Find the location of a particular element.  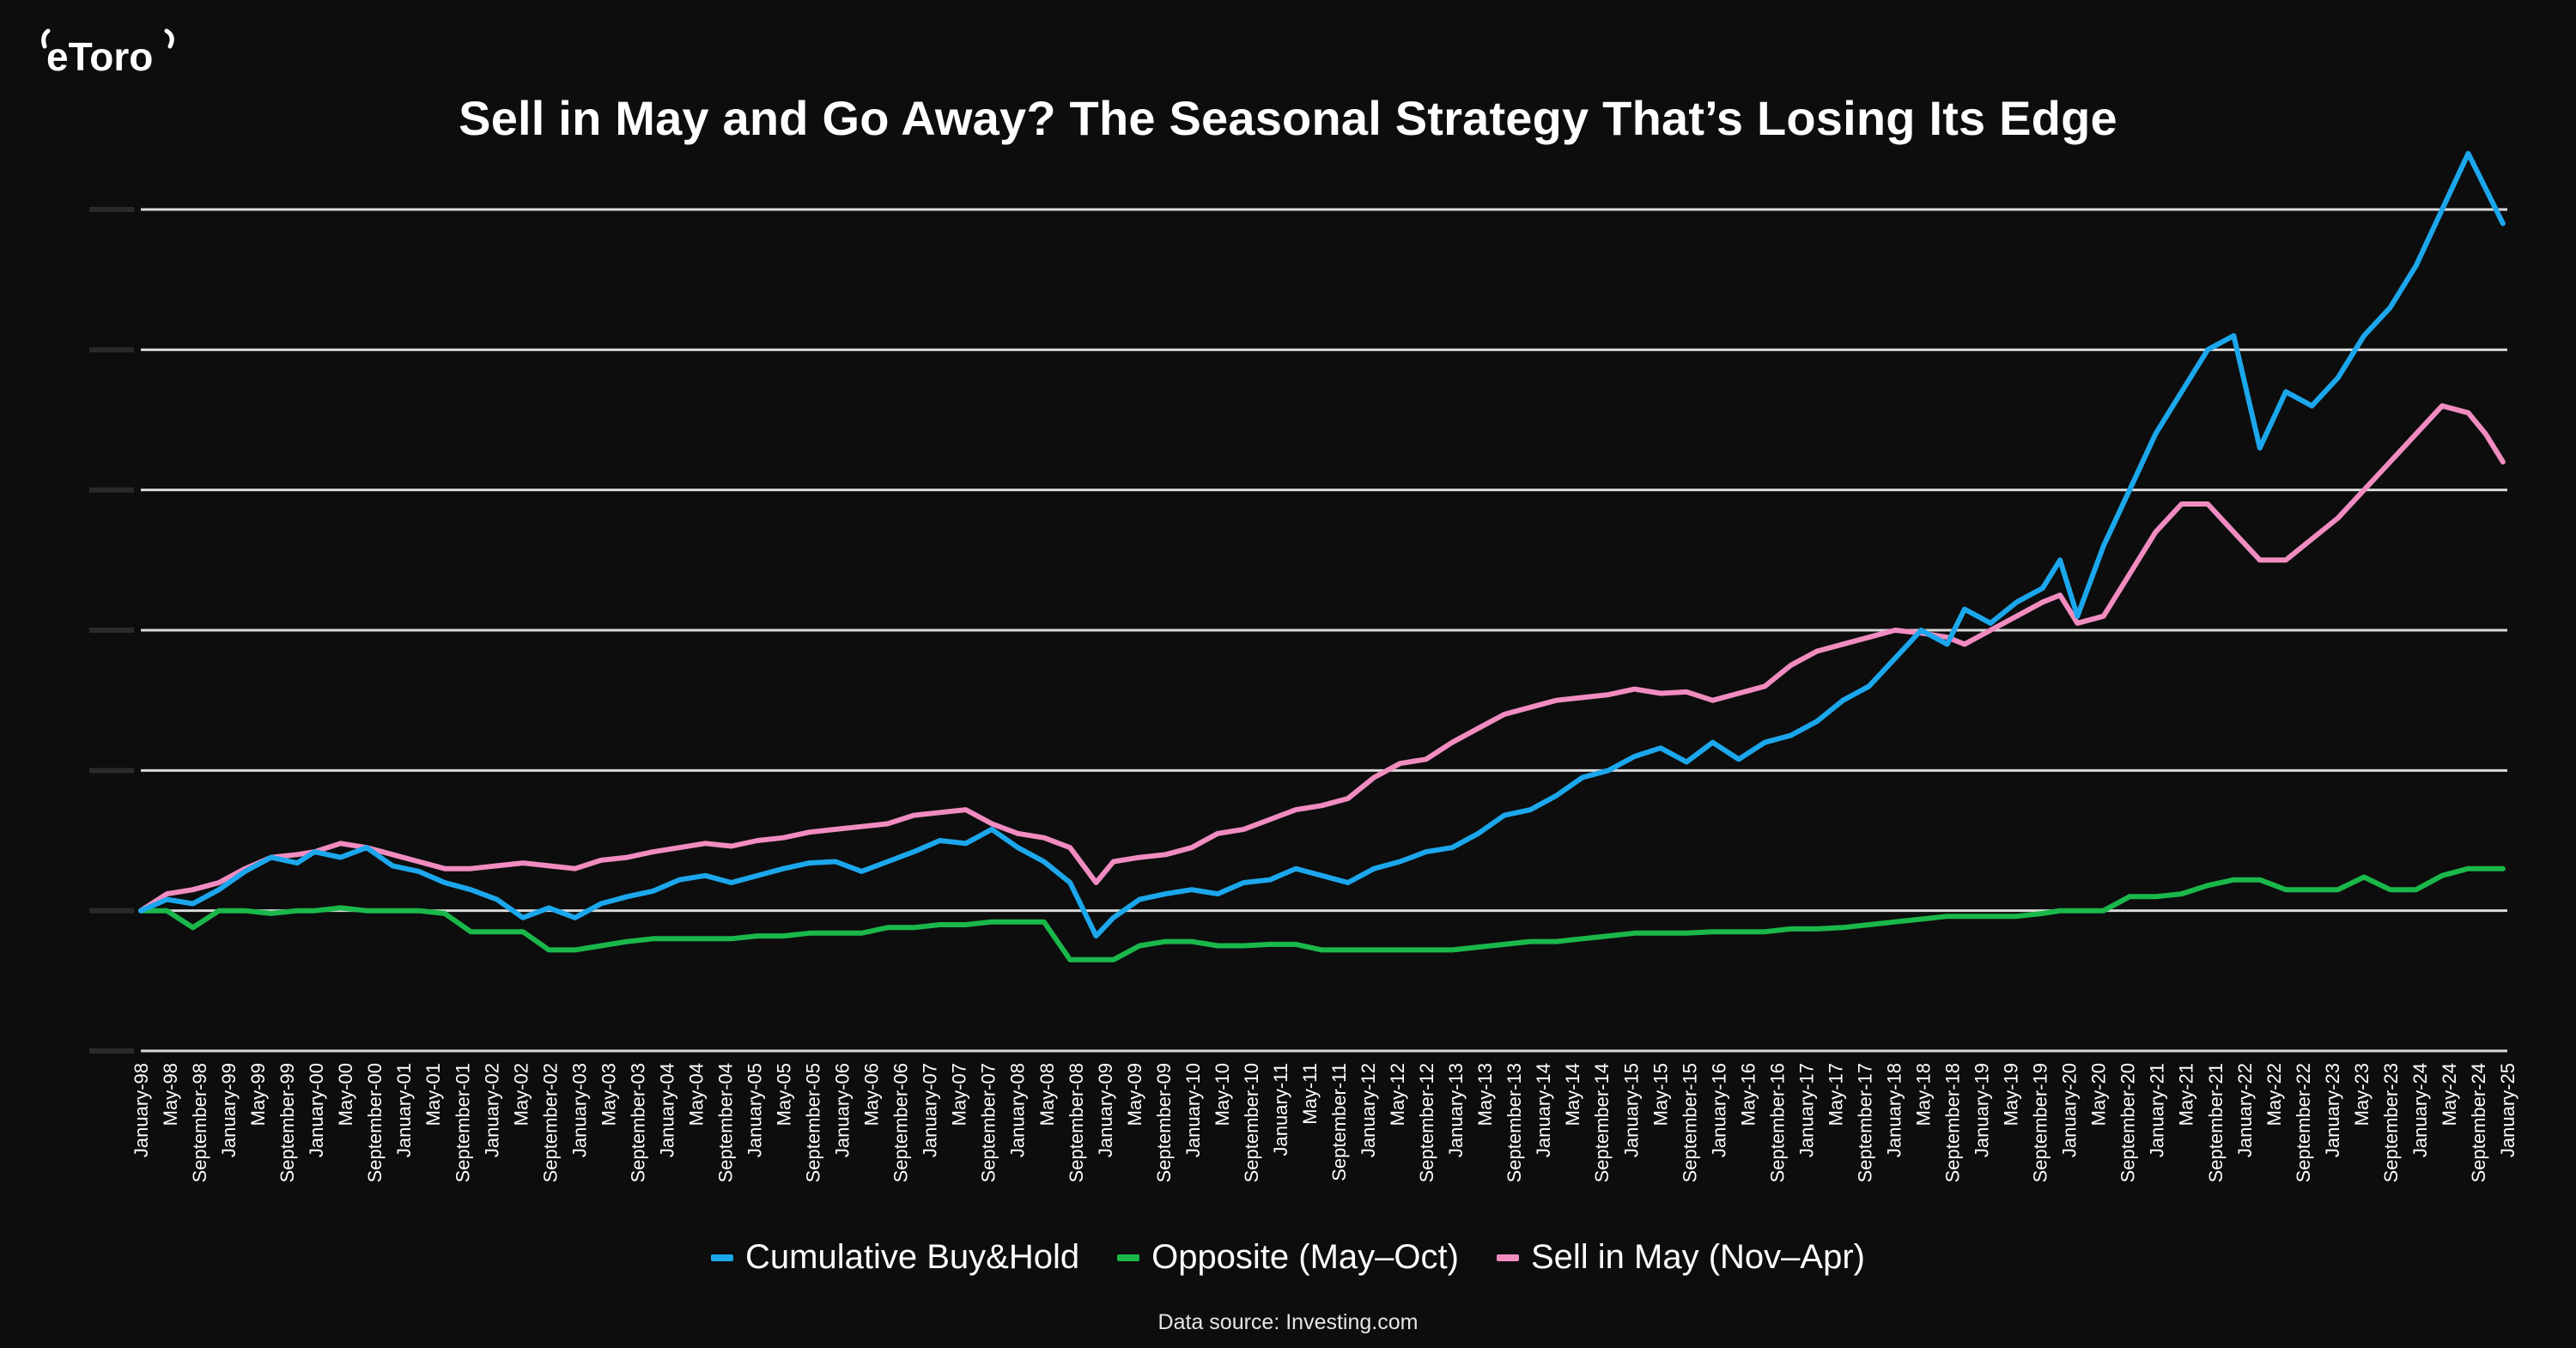

x-tick-label: January-02 is located at coordinates (492, 1110).